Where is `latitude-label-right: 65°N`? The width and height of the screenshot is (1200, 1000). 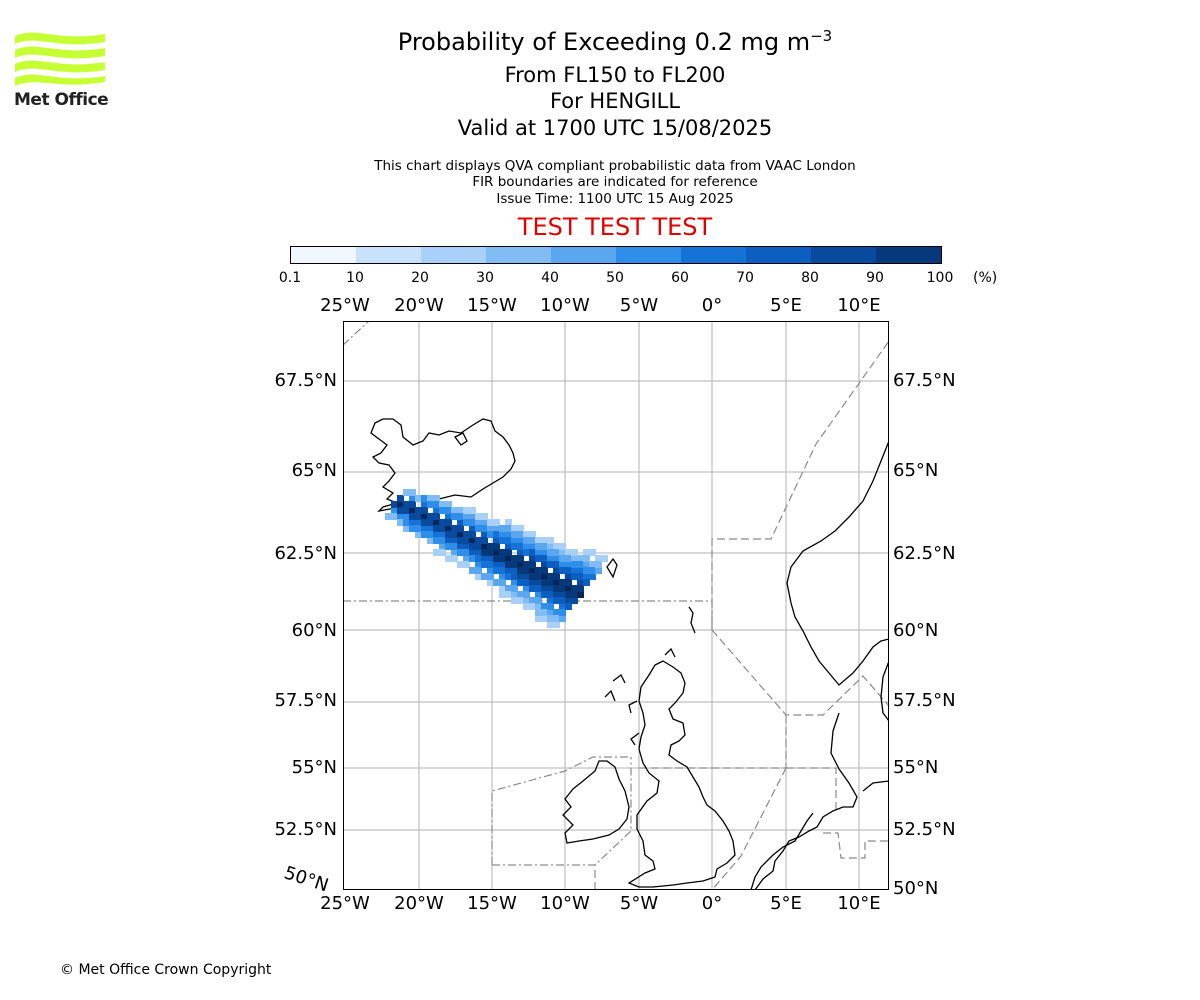
latitude-label-right: 65°N is located at coordinates (916, 470).